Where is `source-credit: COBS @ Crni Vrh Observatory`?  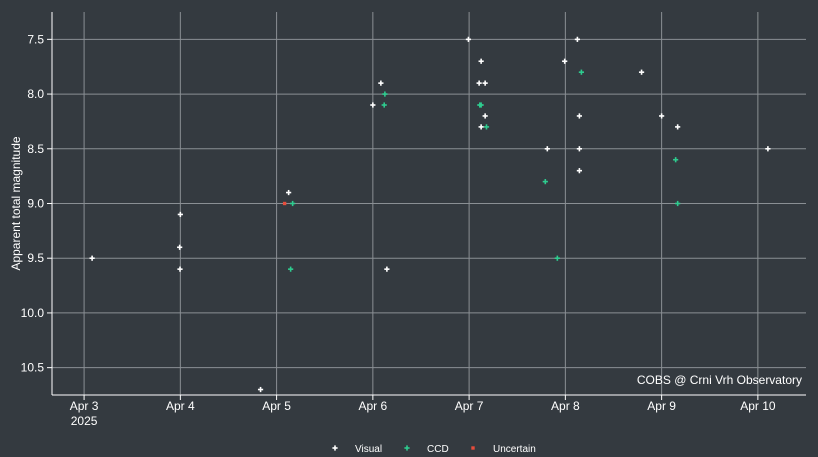 source-credit: COBS @ Crni Vrh Observatory is located at coordinates (719, 380).